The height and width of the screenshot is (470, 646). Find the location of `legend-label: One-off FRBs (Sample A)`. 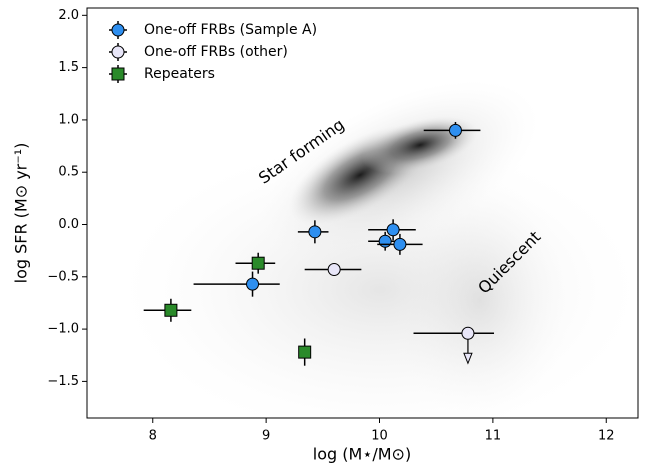

legend-label: One-off FRBs (Sample A) is located at coordinates (230, 30).